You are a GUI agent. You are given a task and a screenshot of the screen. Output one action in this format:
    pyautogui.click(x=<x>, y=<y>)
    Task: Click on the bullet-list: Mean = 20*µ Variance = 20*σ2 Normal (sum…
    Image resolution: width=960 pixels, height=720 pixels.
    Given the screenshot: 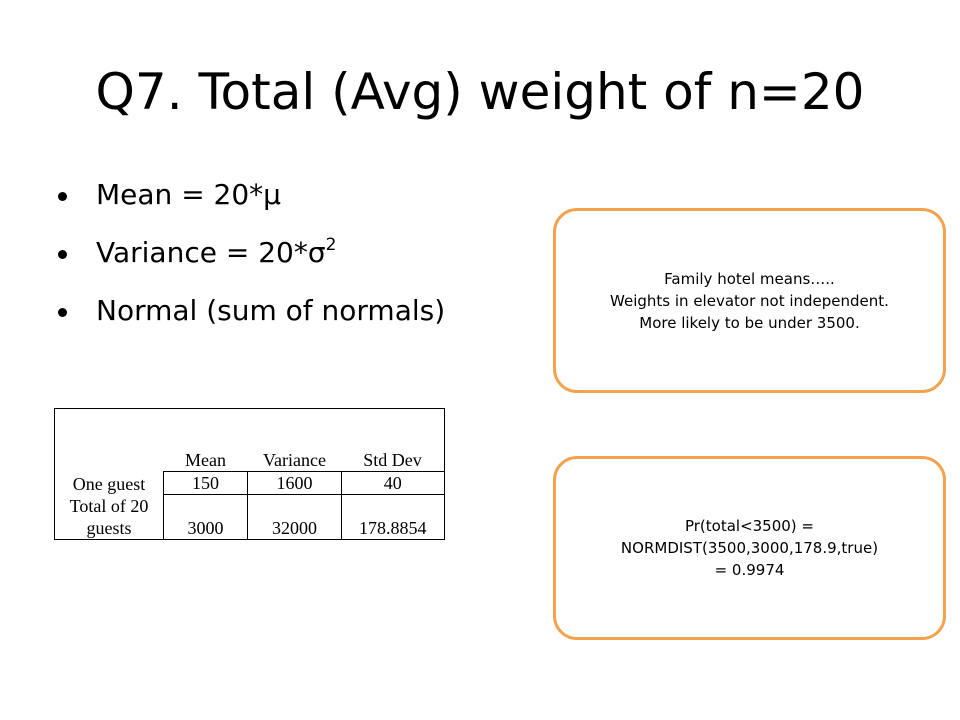 What is the action you would take?
    pyautogui.click(x=251, y=265)
    